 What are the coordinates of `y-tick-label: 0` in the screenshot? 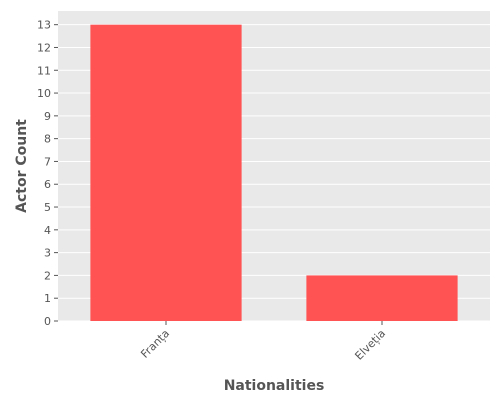 It's located at (47, 321).